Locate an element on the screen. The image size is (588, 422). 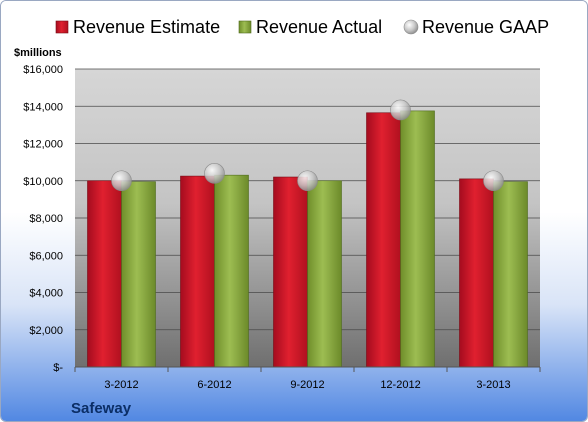
gaap-markers is located at coordinates (307, 145).